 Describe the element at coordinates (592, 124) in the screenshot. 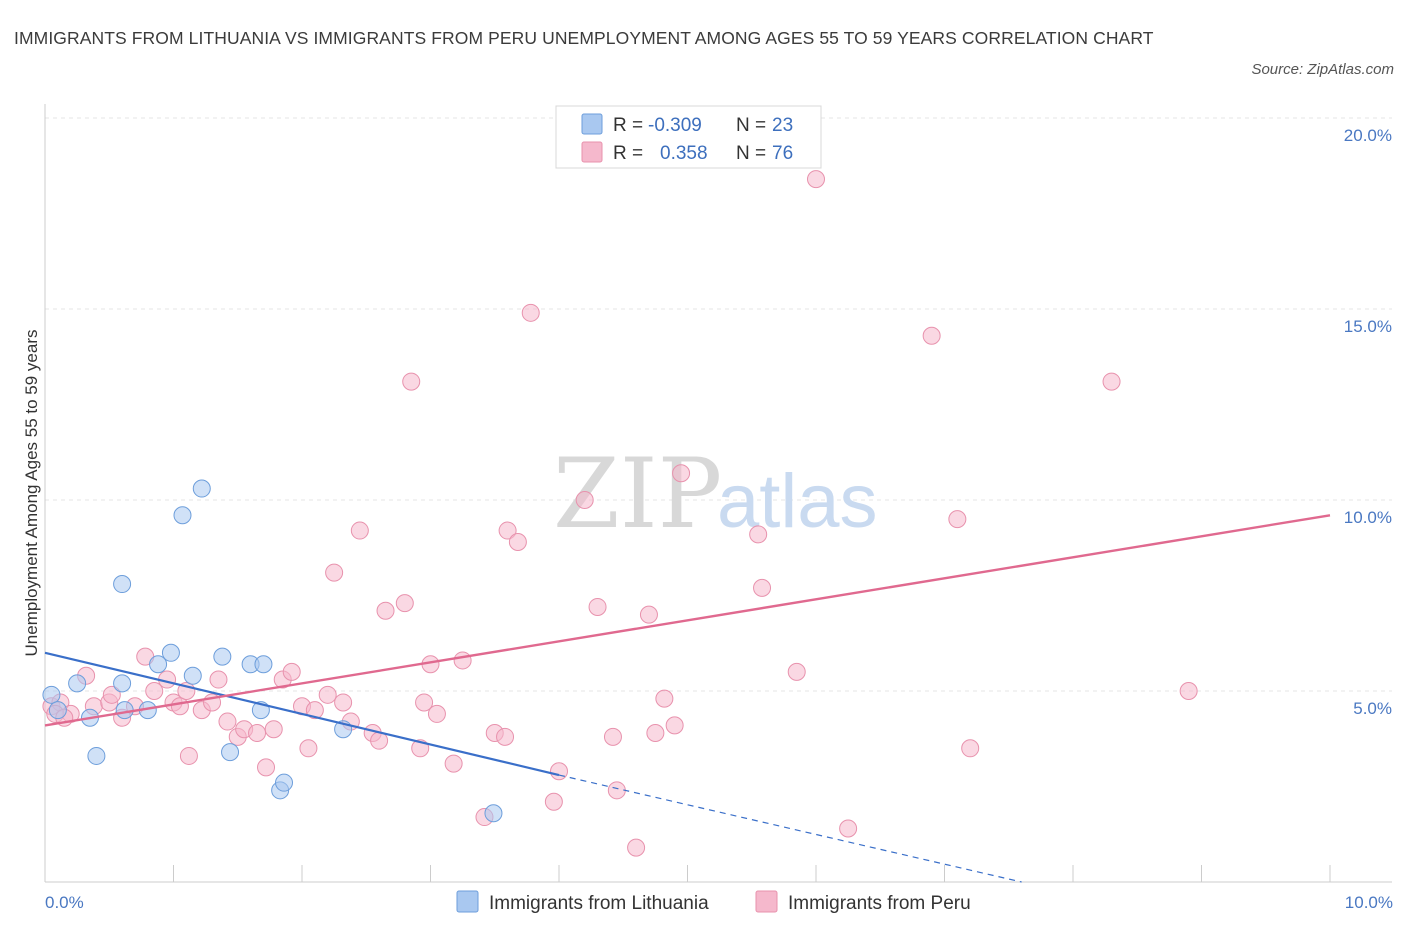

I see `legend-swatch-lithuania` at that location.